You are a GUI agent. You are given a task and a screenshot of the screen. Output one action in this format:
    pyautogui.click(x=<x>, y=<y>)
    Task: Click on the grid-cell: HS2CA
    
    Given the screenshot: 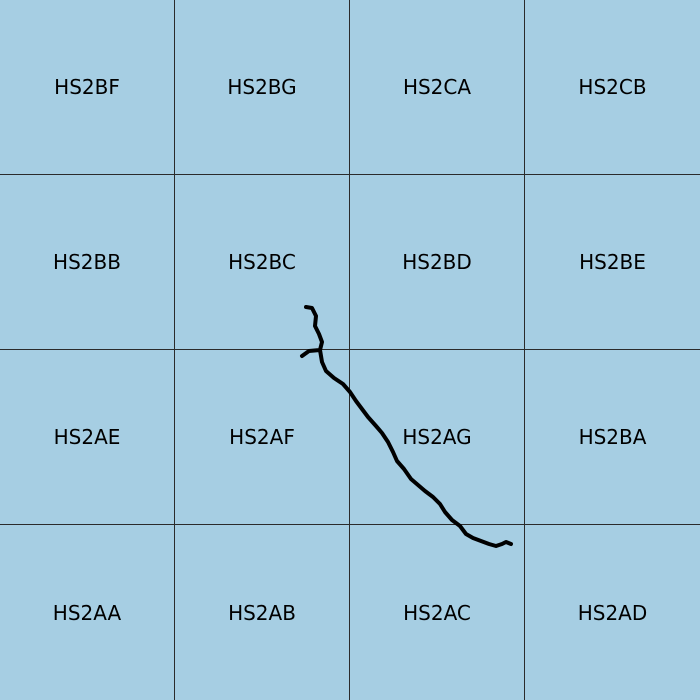 What is the action you would take?
    pyautogui.click(x=437, y=87)
    